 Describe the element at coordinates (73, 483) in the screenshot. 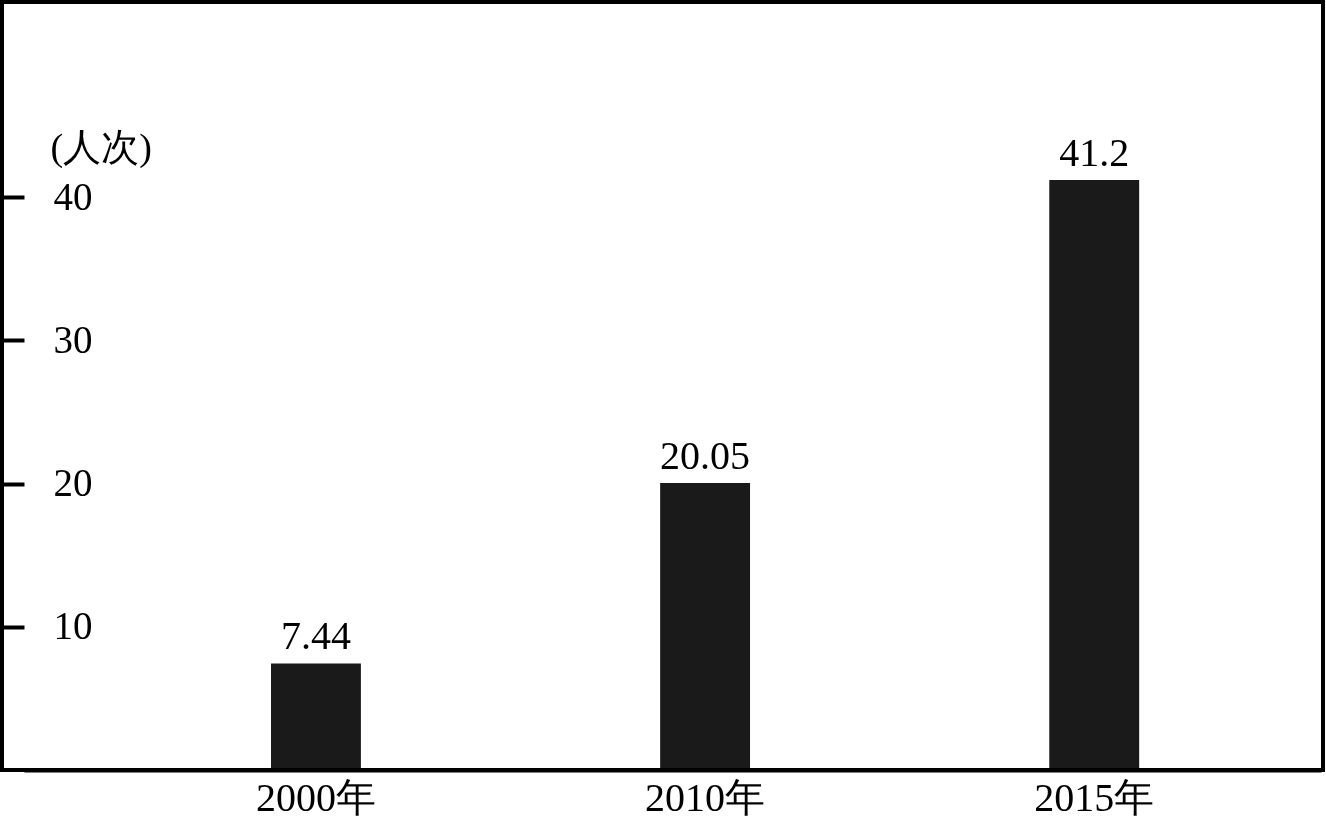

I see `y-tick-label: 20` at that location.